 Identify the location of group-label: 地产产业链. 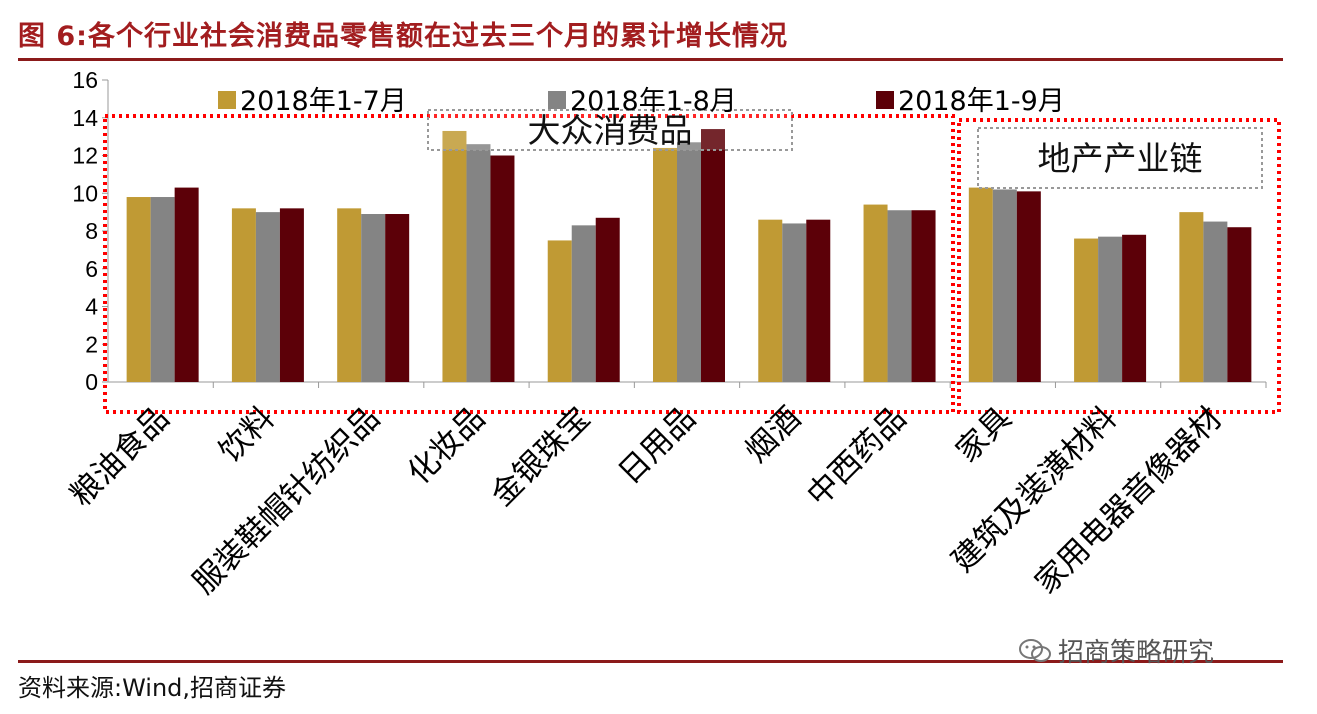
(1120, 158).